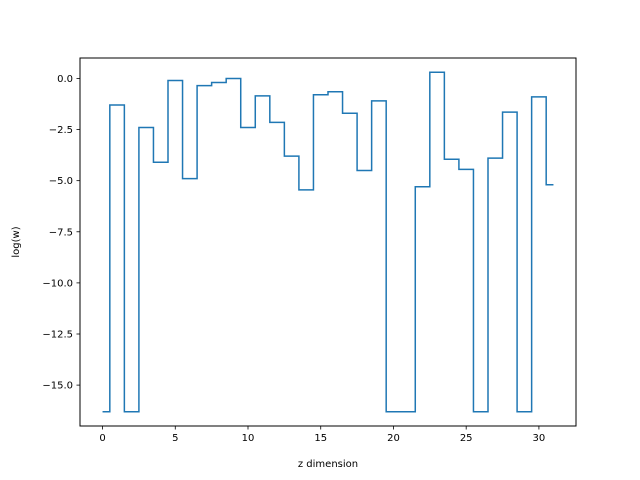 The height and width of the screenshot is (480, 640). Describe the element at coordinates (57, 283) in the screenshot. I see `y-tick-label: −10.0` at that location.